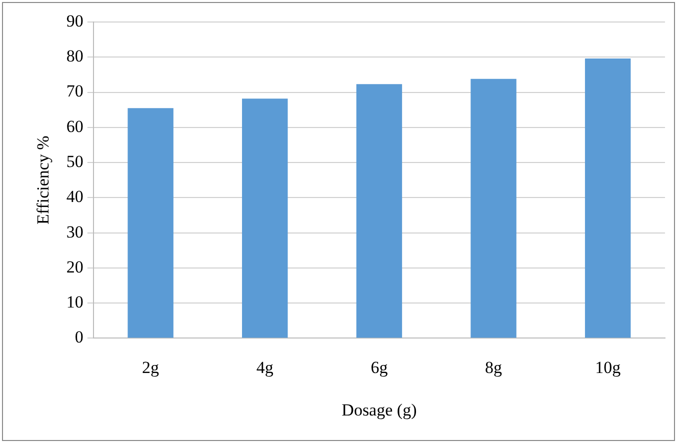 The width and height of the screenshot is (679, 445). I want to click on y-tick-label: 20, so click(75, 266).